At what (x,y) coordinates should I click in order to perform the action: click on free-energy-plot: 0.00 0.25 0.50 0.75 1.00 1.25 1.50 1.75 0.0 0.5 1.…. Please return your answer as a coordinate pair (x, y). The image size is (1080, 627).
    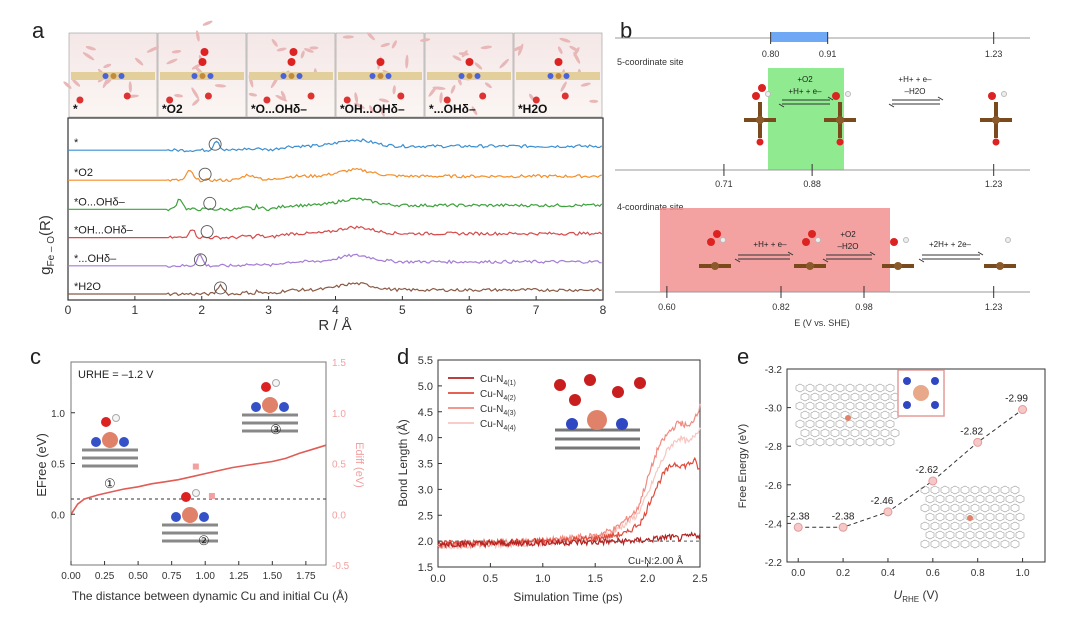
    Looking at the image, I should click on (200, 470).